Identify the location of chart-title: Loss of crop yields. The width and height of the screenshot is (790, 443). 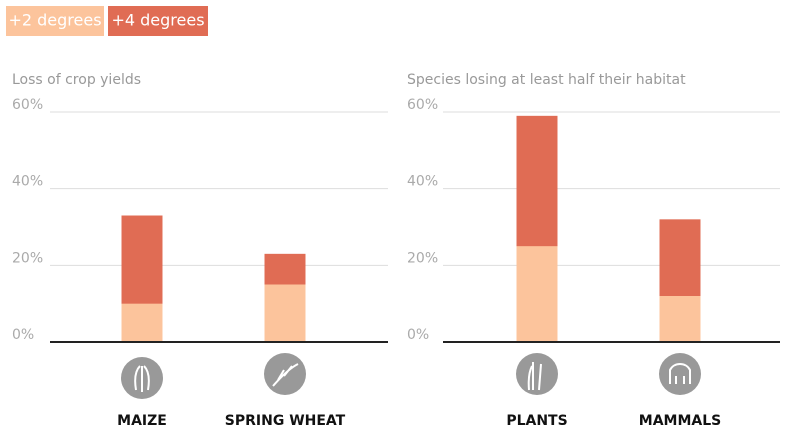
(76, 80).